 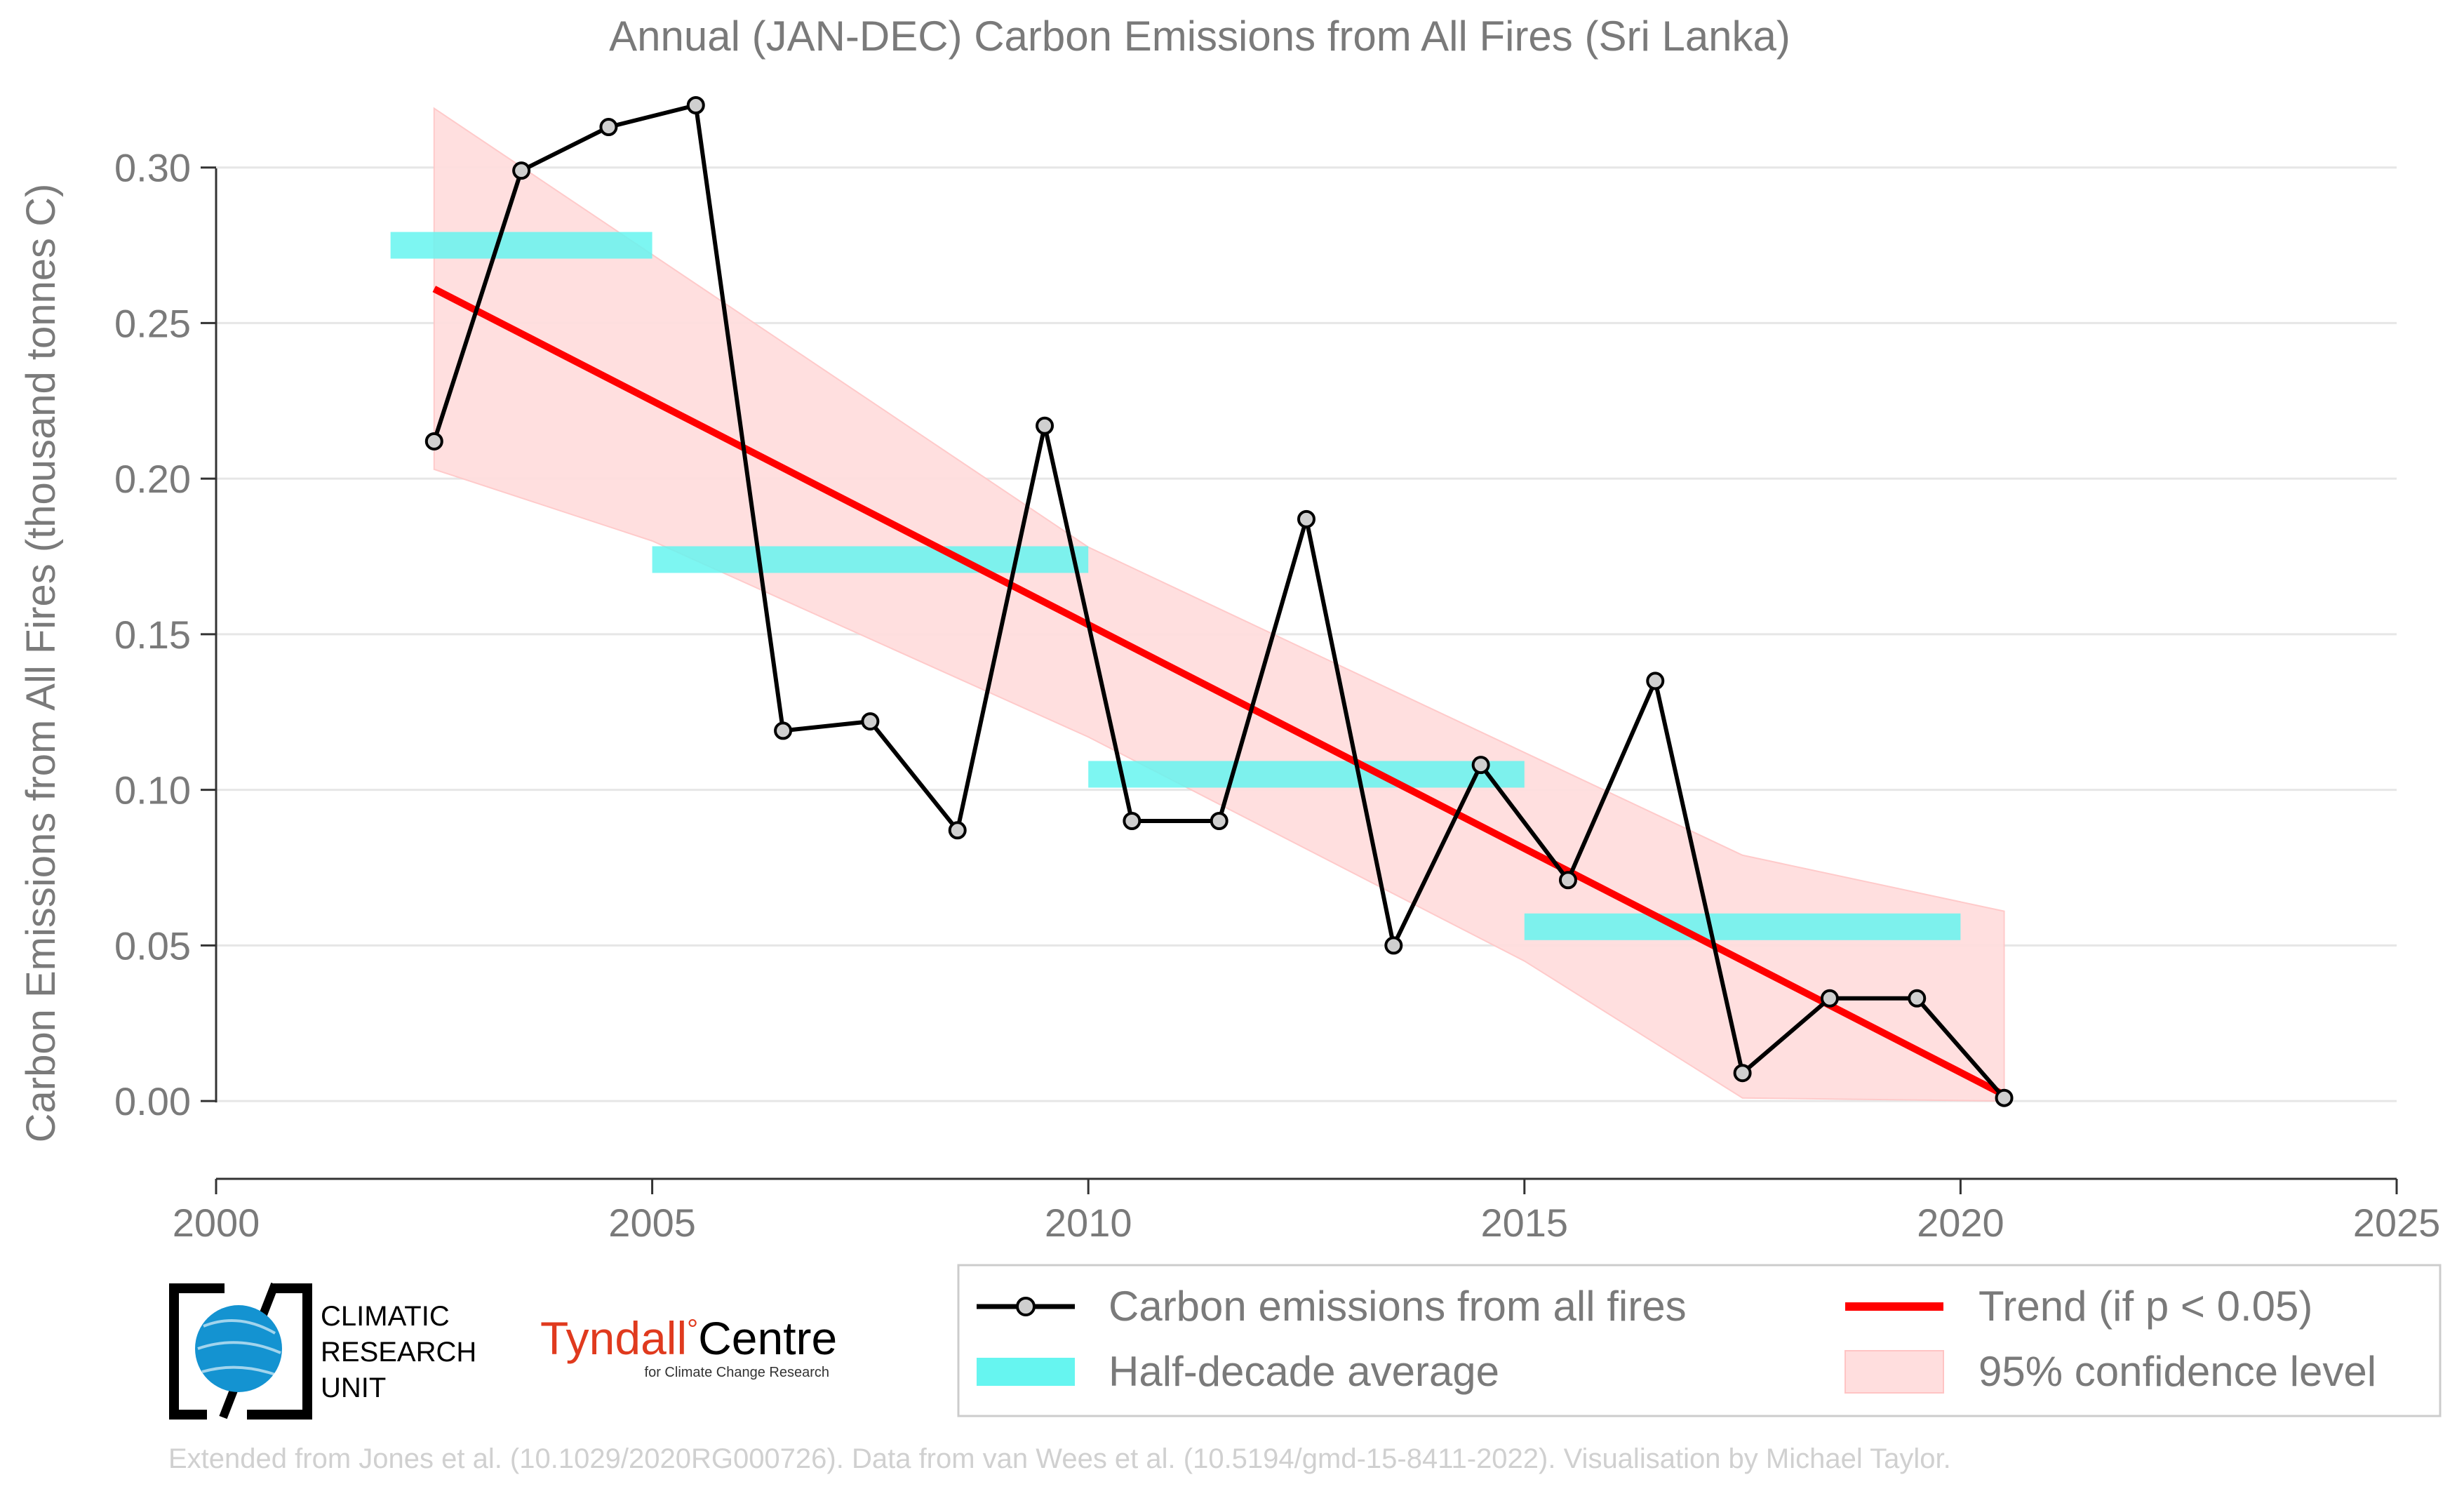 What do you see at coordinates (1304, 1371) in the screenshot?
I see `legend-label-half-decade: Half-decade average` at bounding box center [1304, 1371].